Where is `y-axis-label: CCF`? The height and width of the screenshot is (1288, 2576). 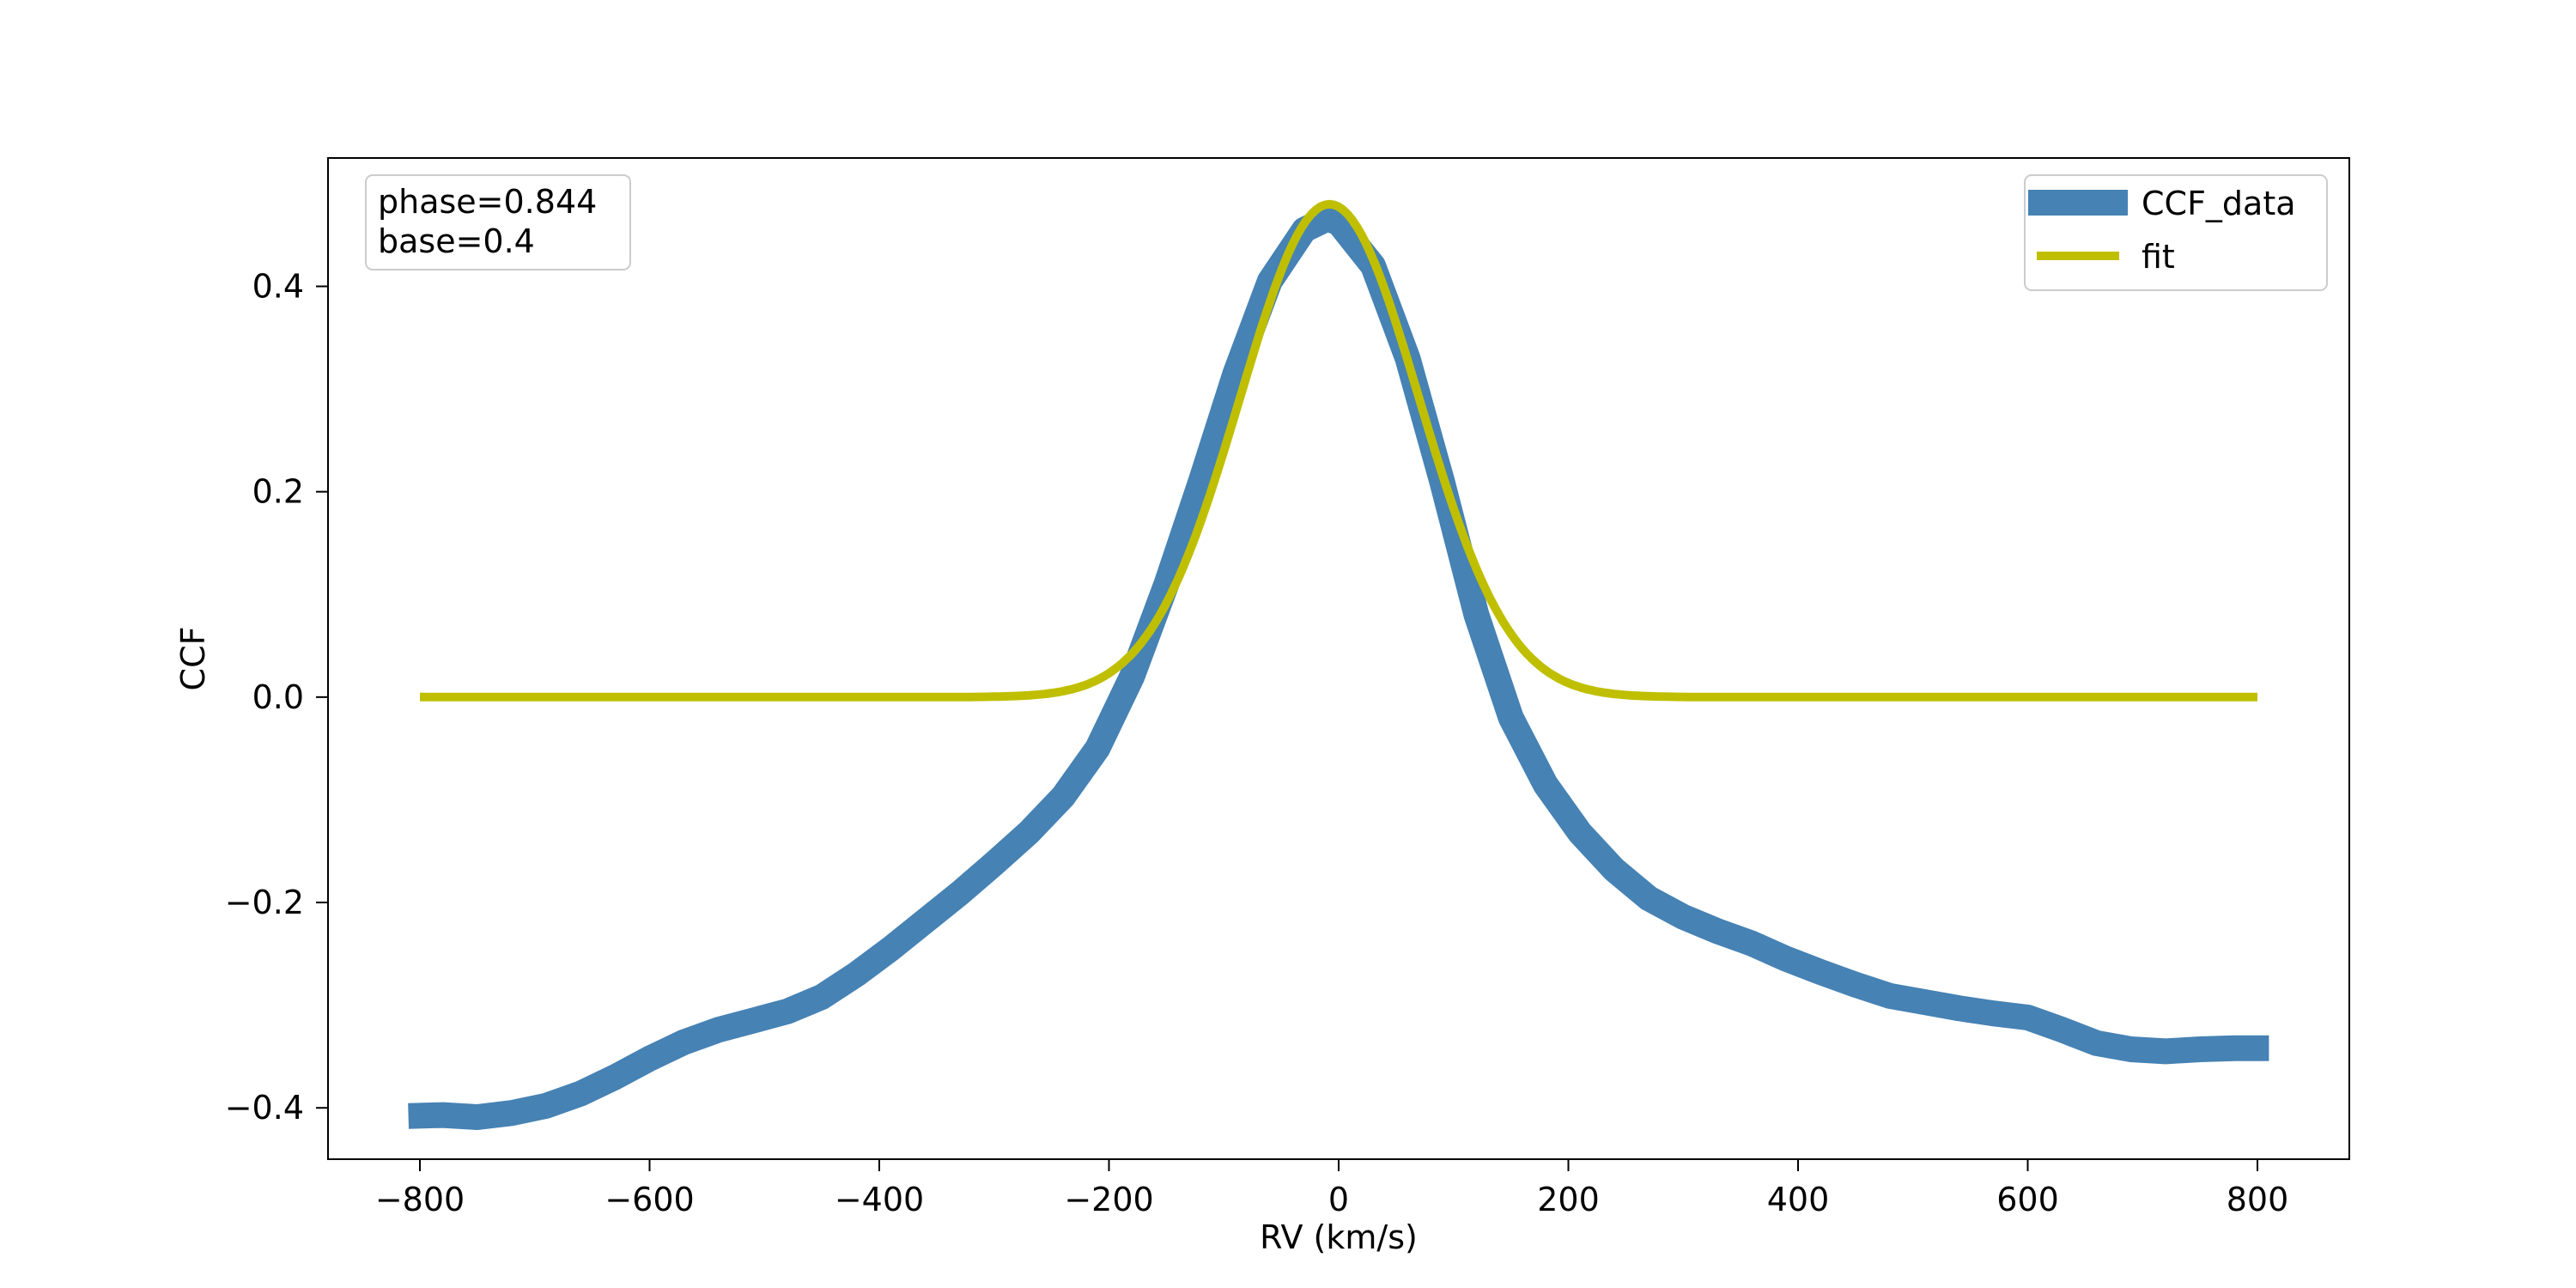
y-axis-label: CCF is located at coordinates (193, 659).